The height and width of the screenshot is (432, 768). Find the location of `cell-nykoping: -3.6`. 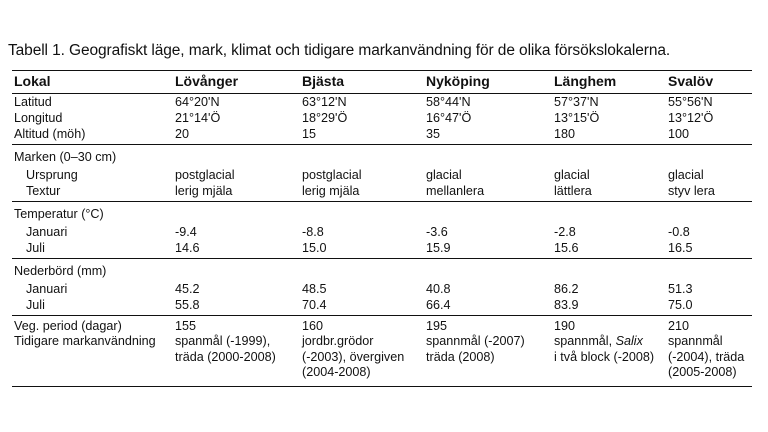

cell-nykoping: -3.6 is located at coordinates (437, 232).